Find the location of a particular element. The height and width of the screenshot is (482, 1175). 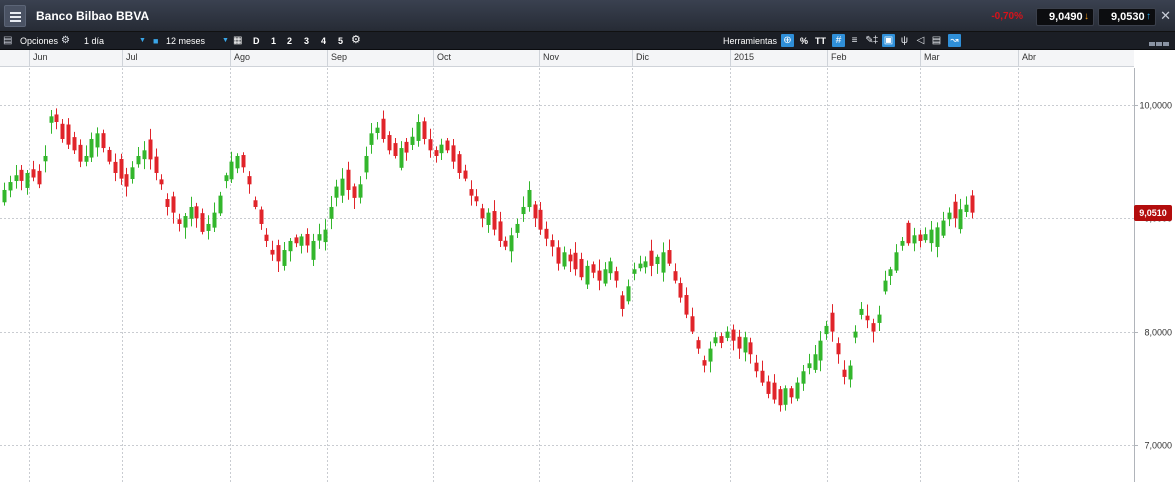

range-button-5: 5 is located at coordinates (341, 41).